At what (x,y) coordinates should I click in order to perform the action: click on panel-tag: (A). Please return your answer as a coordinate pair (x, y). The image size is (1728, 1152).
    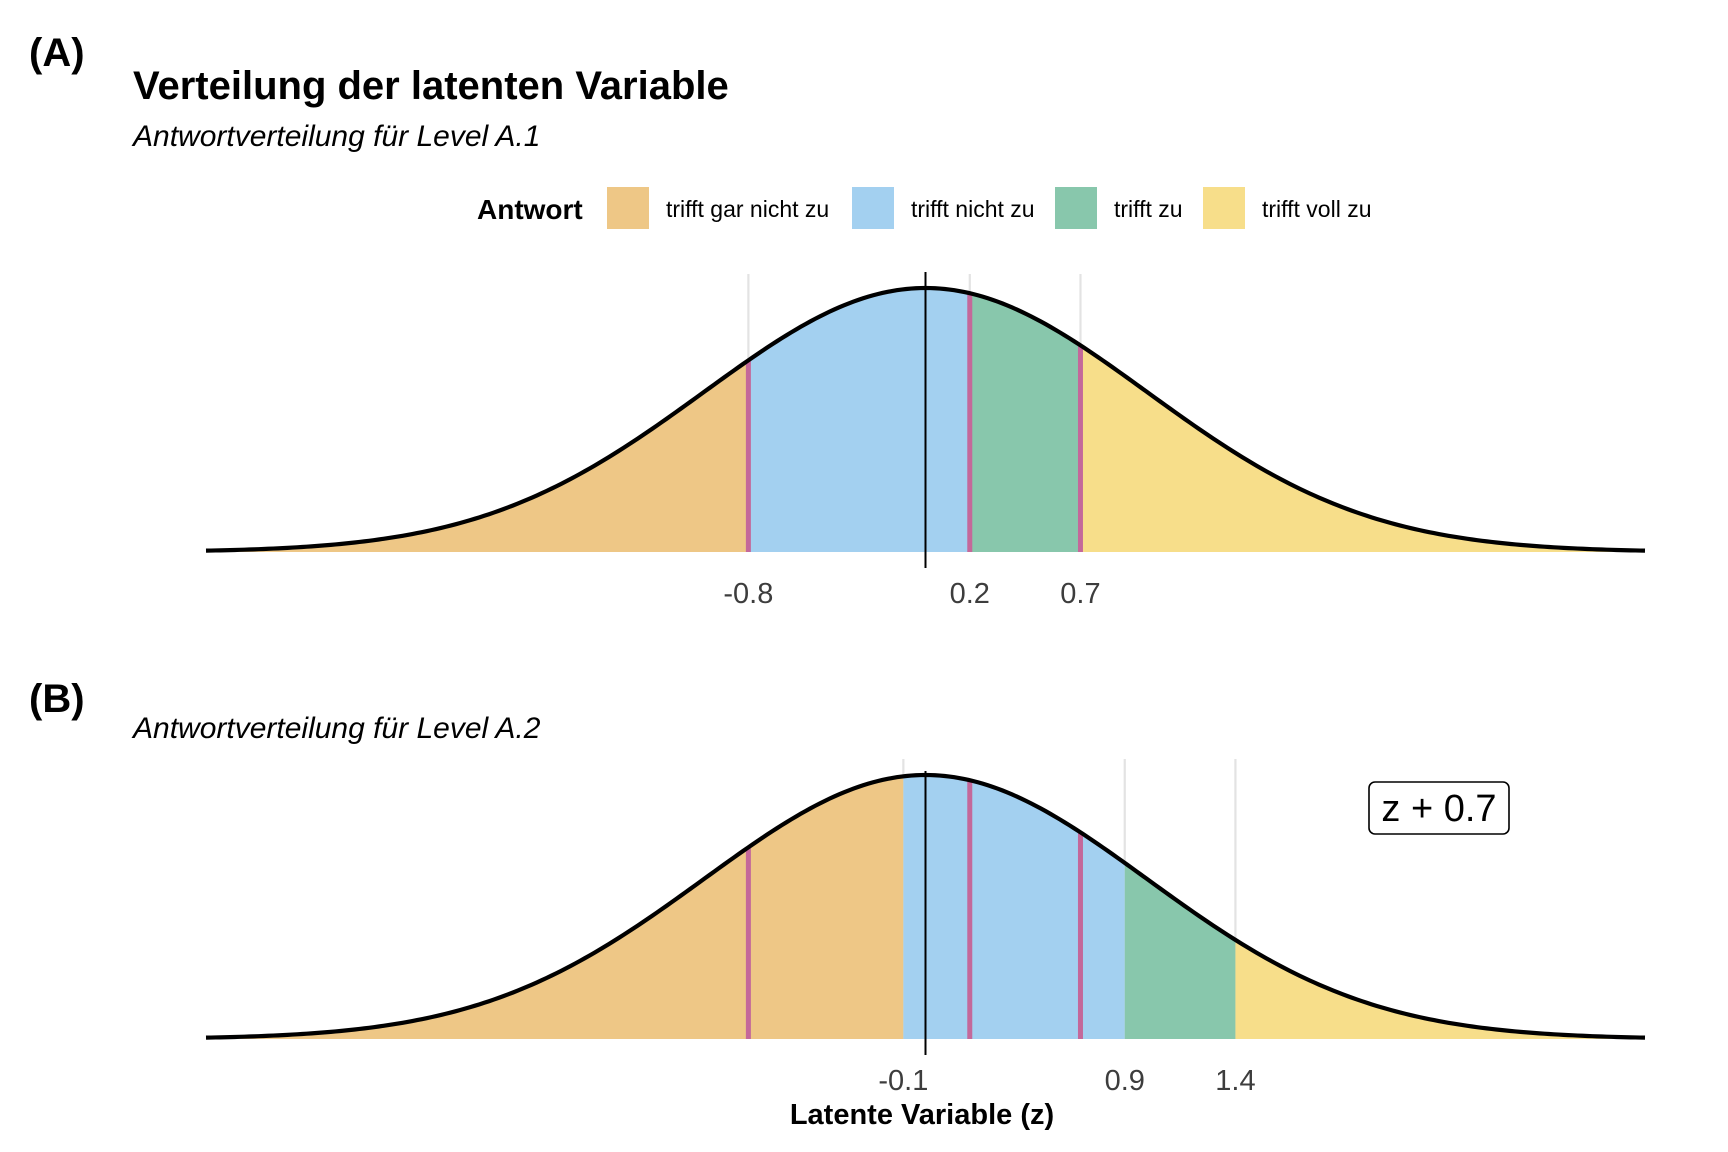
    Looking at the image, I should click on (57, 53).